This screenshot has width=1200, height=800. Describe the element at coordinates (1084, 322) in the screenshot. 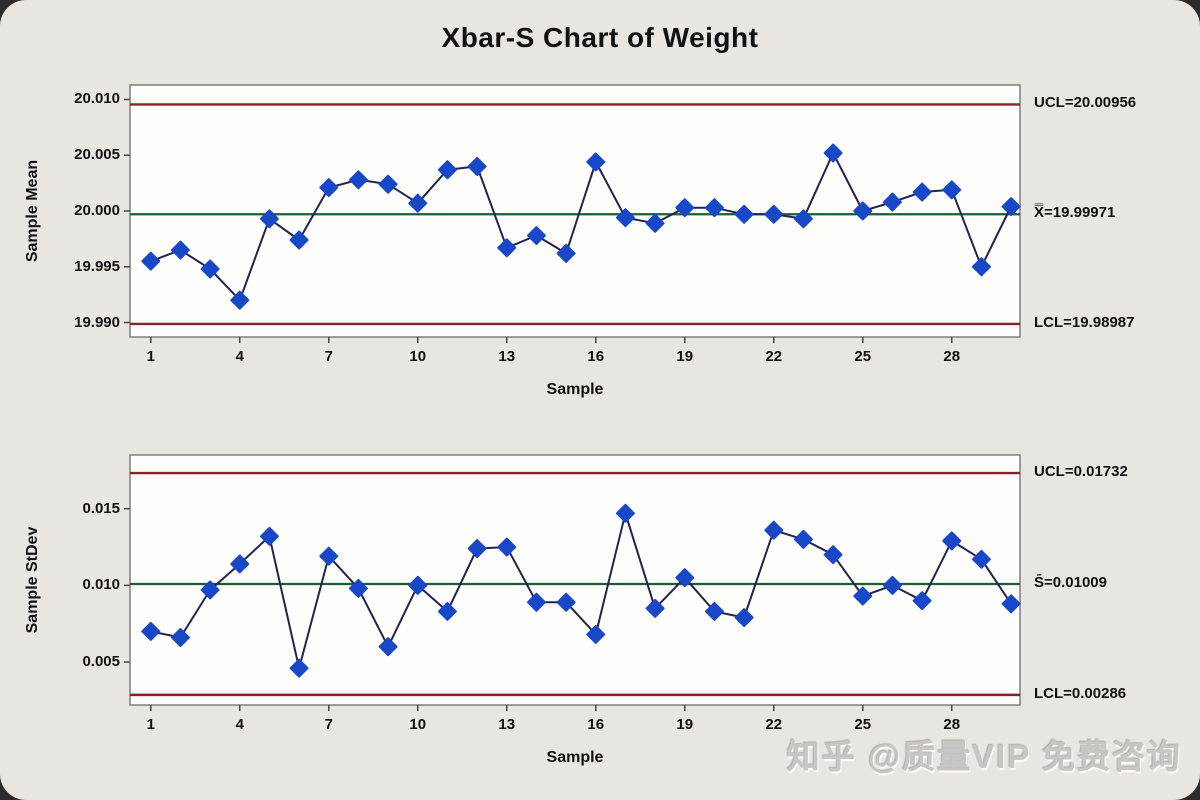

I see `lcl-label: LCL=19.98987` at that location.